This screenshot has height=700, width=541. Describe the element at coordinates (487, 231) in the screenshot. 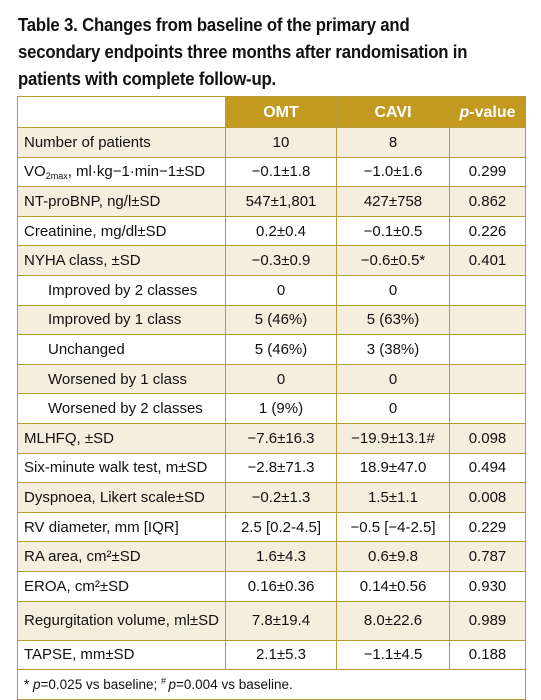

I see `cell-p: 0.226` at that location.